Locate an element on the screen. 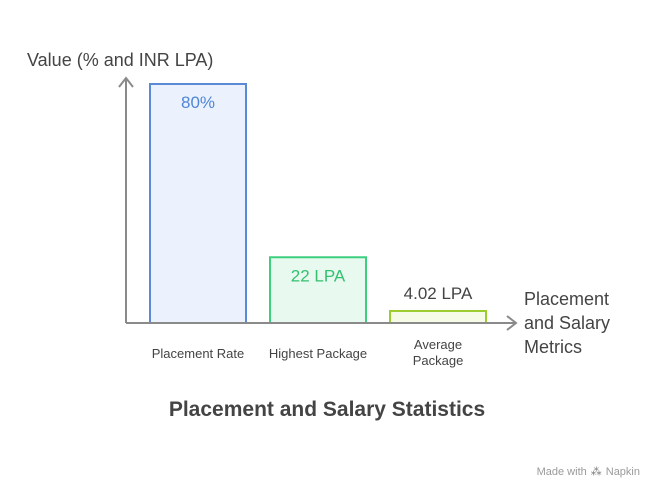 This screenshot has height=490, width=654. x-axis-label: Placement and Salary Metrics is located at coordinates (567, 323).